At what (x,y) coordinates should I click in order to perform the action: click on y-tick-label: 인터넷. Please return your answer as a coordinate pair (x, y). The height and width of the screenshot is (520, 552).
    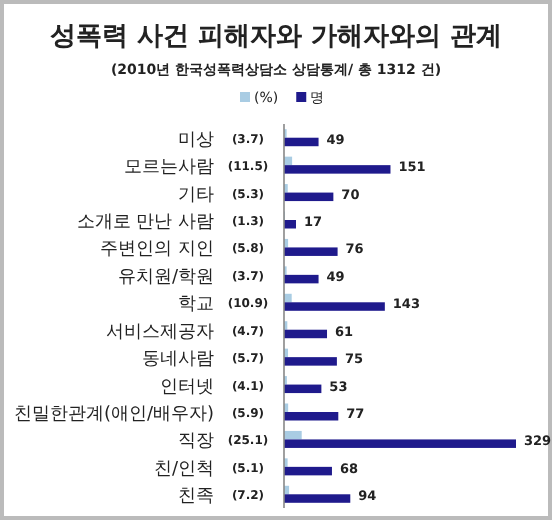
    Looking at the image, I should click on (187, 387).